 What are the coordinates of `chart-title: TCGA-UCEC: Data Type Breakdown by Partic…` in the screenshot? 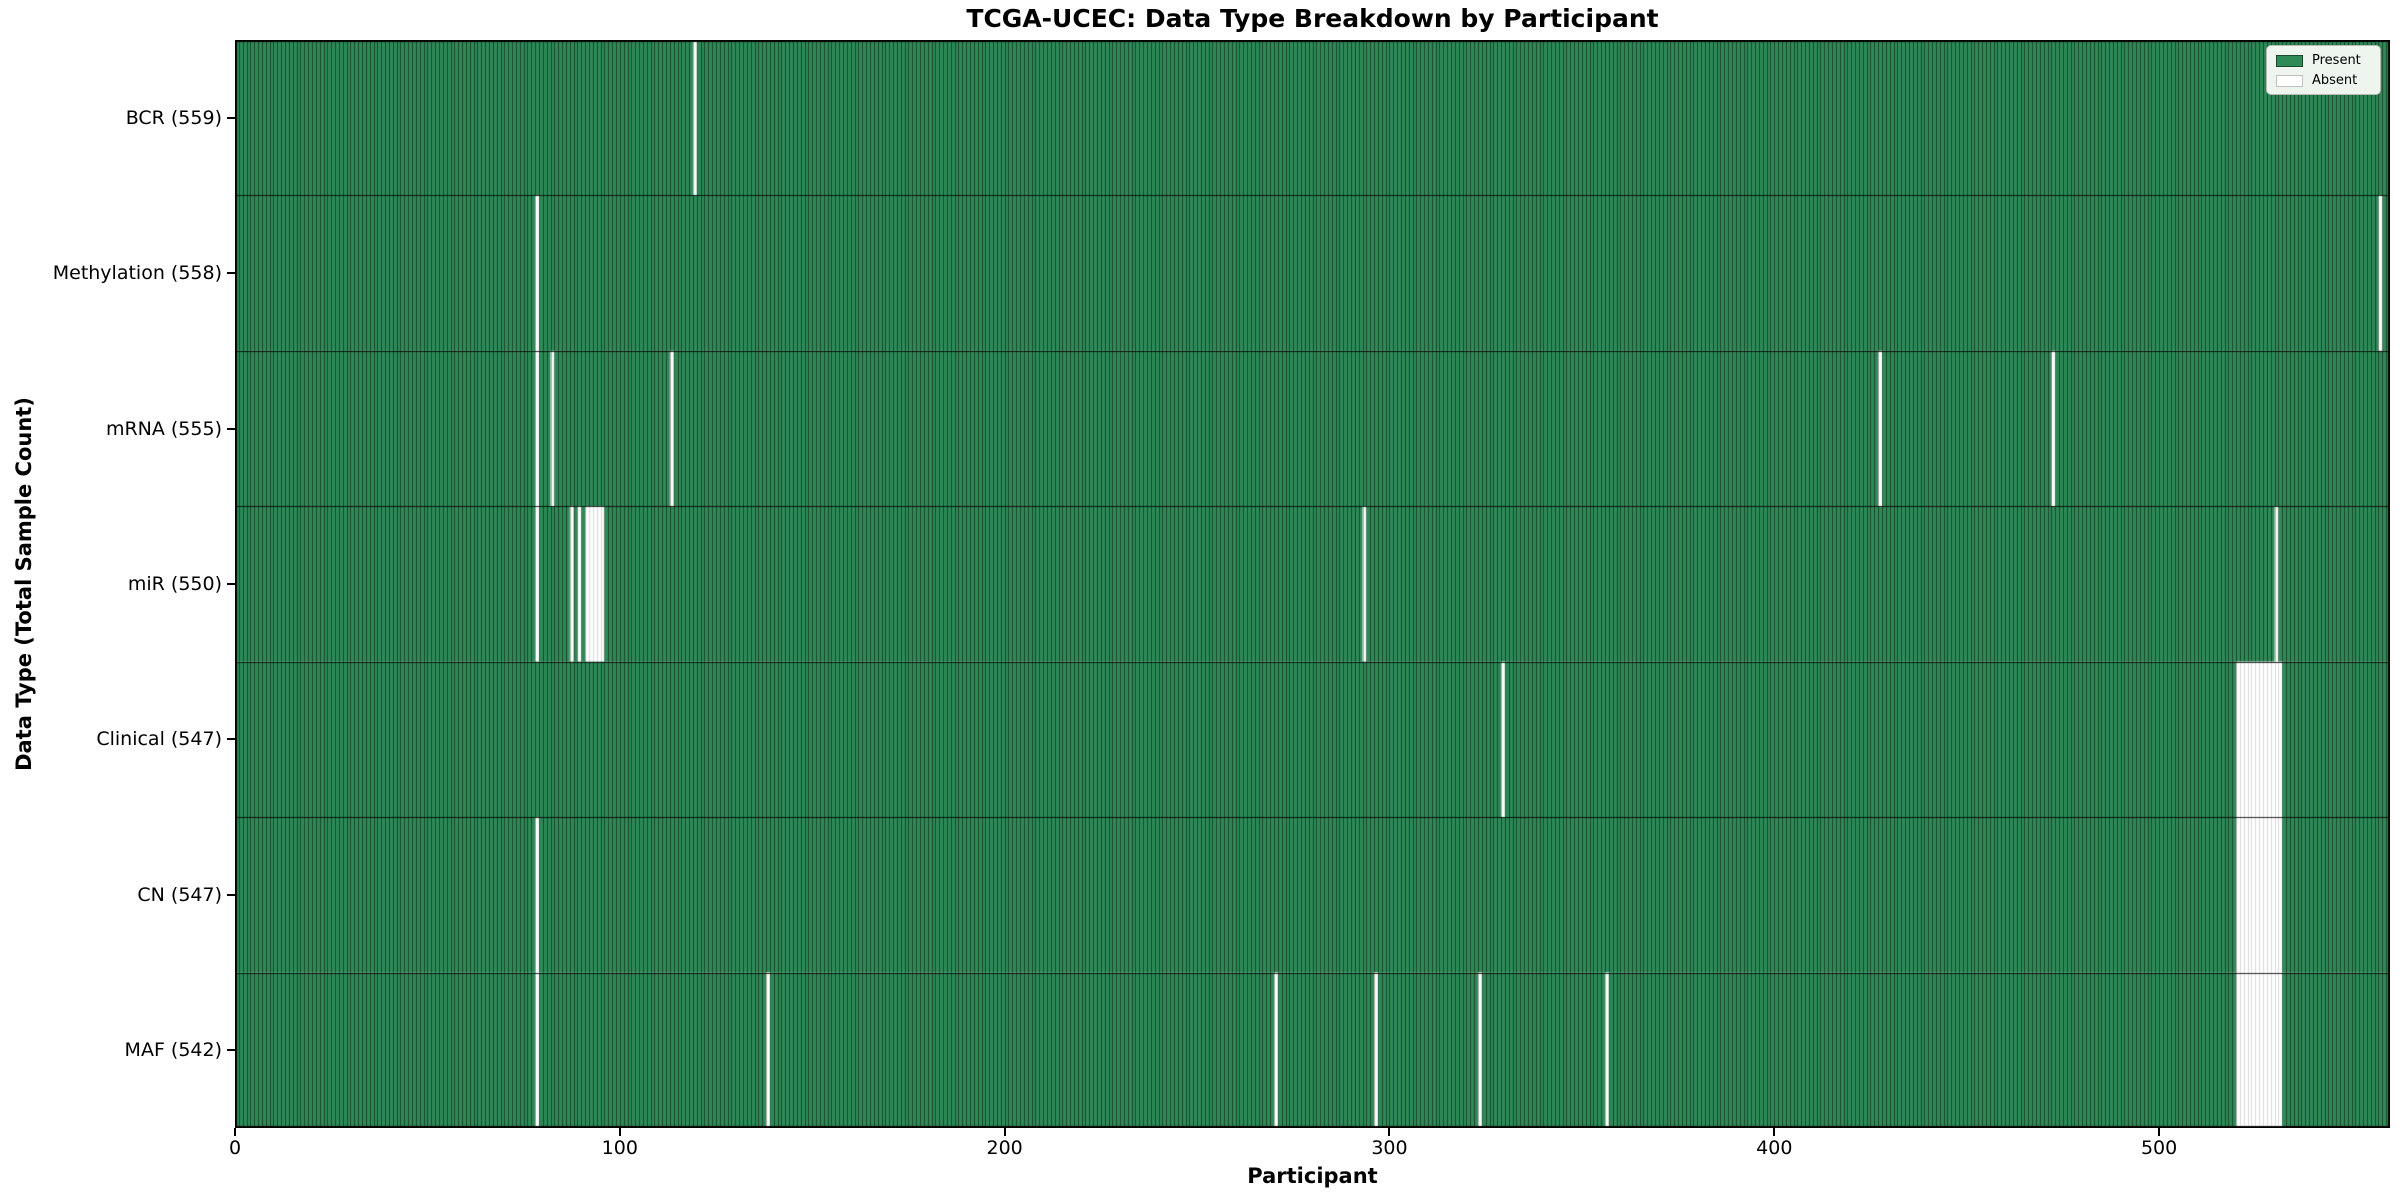 It's located at (1312, 18).